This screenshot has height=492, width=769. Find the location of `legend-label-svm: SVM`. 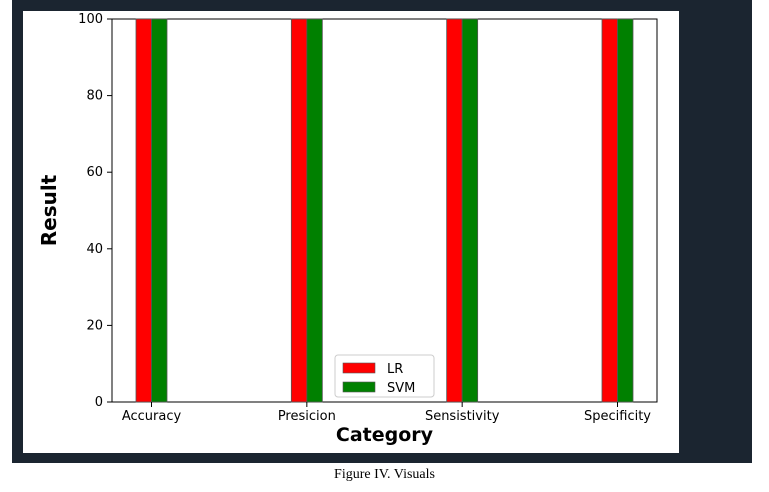

legend-label-svm: SVM is located at coordinates (401, 388).